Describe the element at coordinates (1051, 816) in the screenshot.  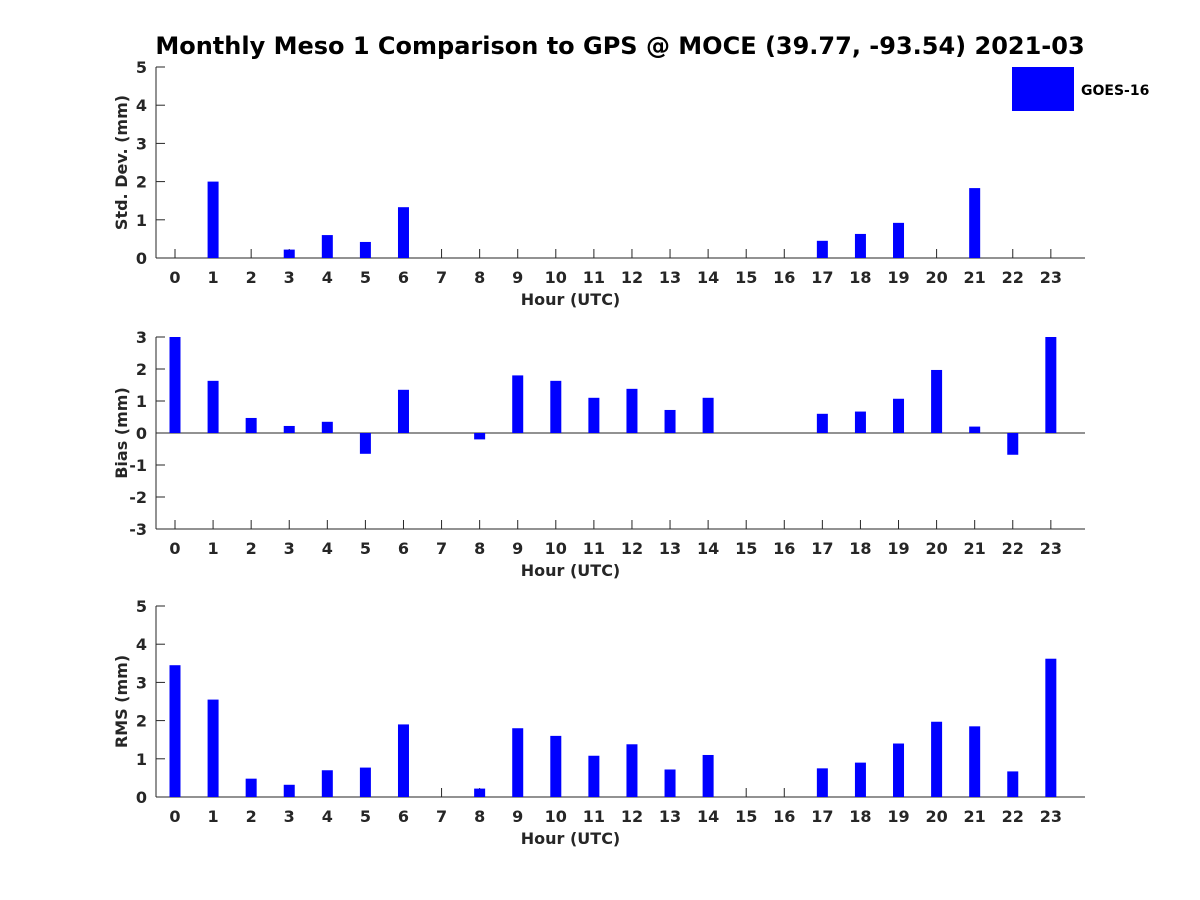
I see `rms-x-tick-label: 23` at that location.